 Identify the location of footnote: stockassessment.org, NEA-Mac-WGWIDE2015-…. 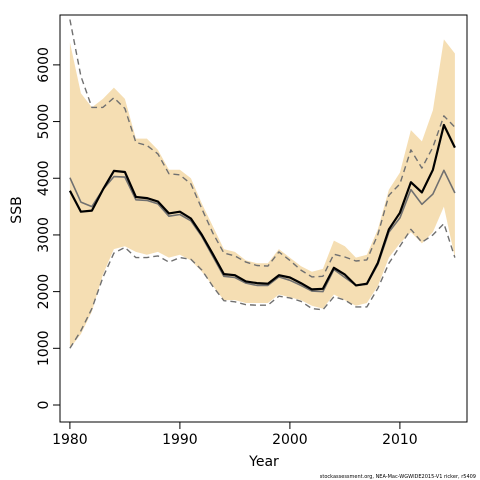
(398, 477).